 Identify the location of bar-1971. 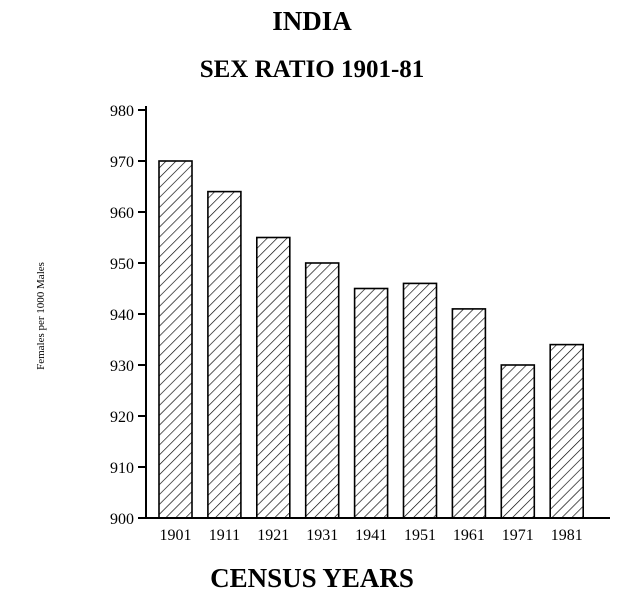
(518, 441).